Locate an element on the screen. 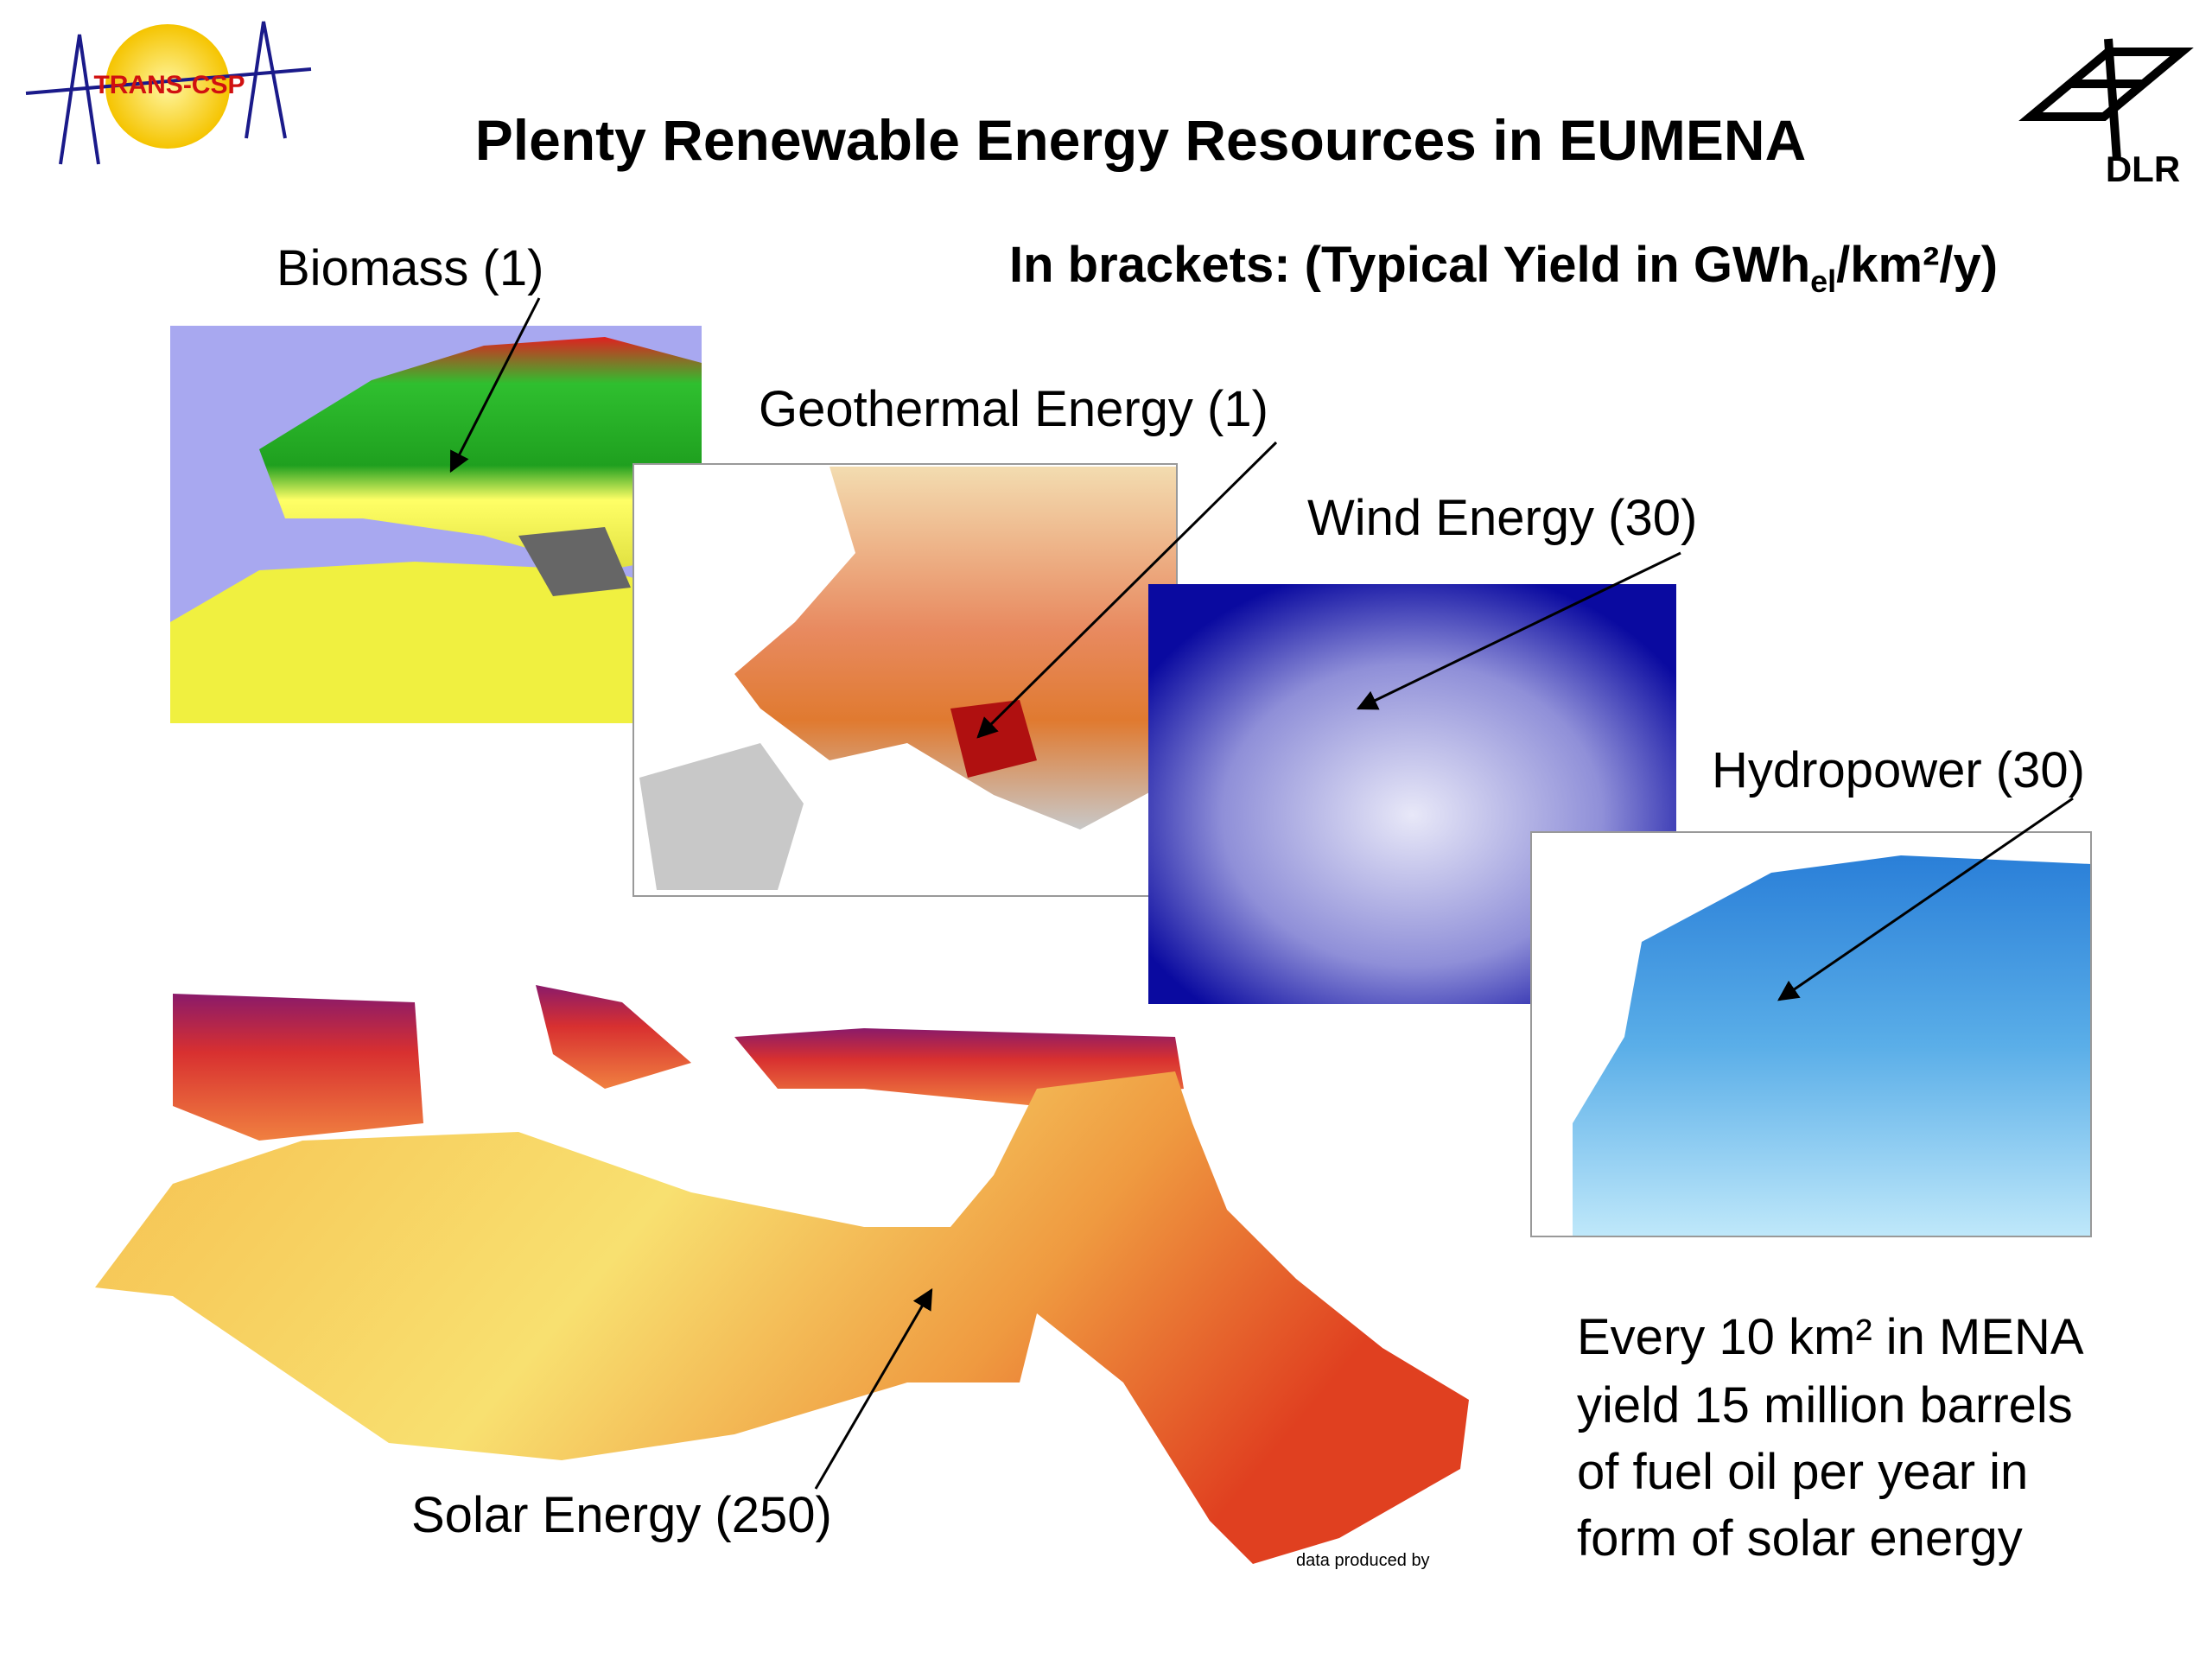 This screenshot has height=1659, width=2212. logo-sun is located at coordinates (167, 86).